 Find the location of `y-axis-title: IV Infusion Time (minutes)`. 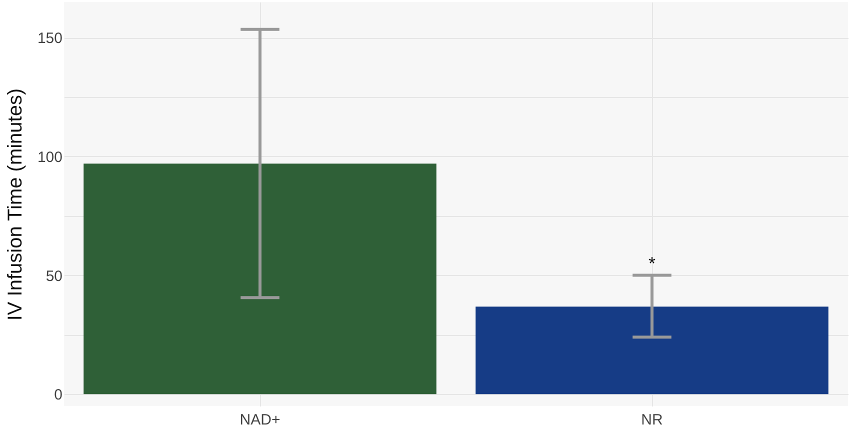

y-axis-title: IV Infusion Time (minutes) is located at coordinates (15, 204).